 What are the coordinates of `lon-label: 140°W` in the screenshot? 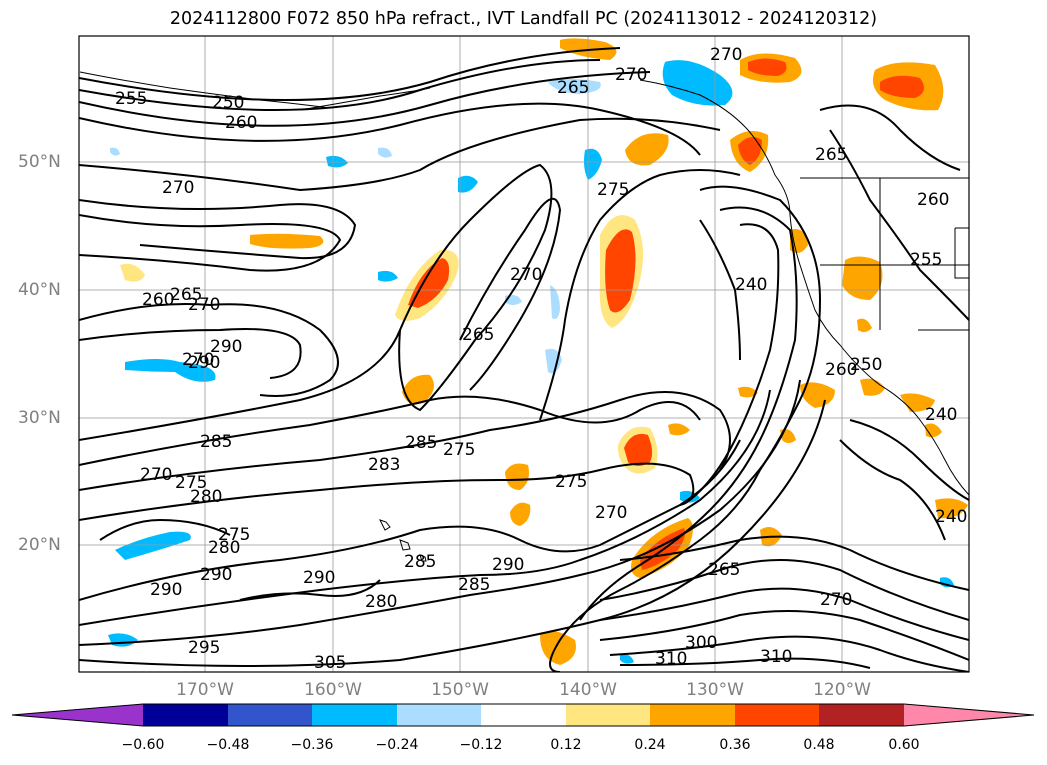 It's located at (588, 690).